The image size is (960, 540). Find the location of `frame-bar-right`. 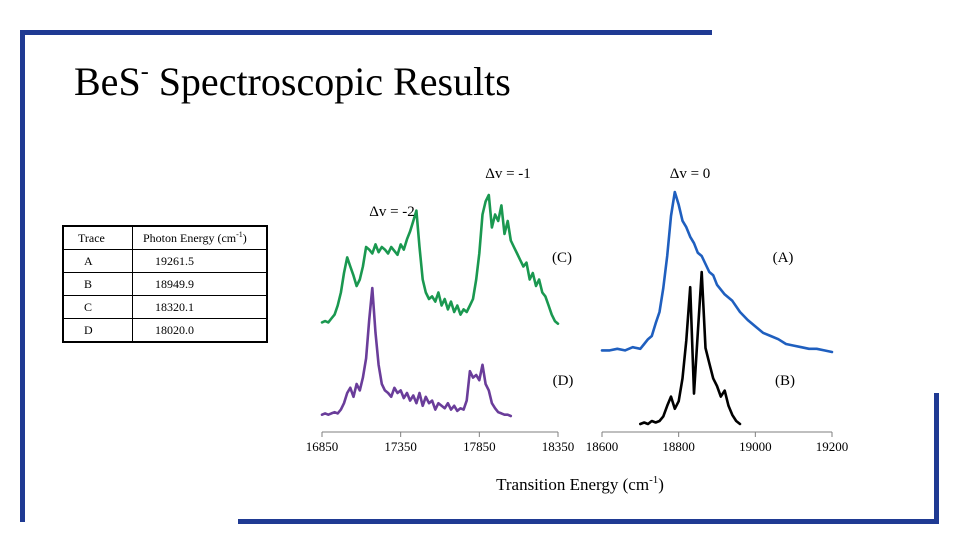

frame-bar-right is located at coordinates (936, 458).